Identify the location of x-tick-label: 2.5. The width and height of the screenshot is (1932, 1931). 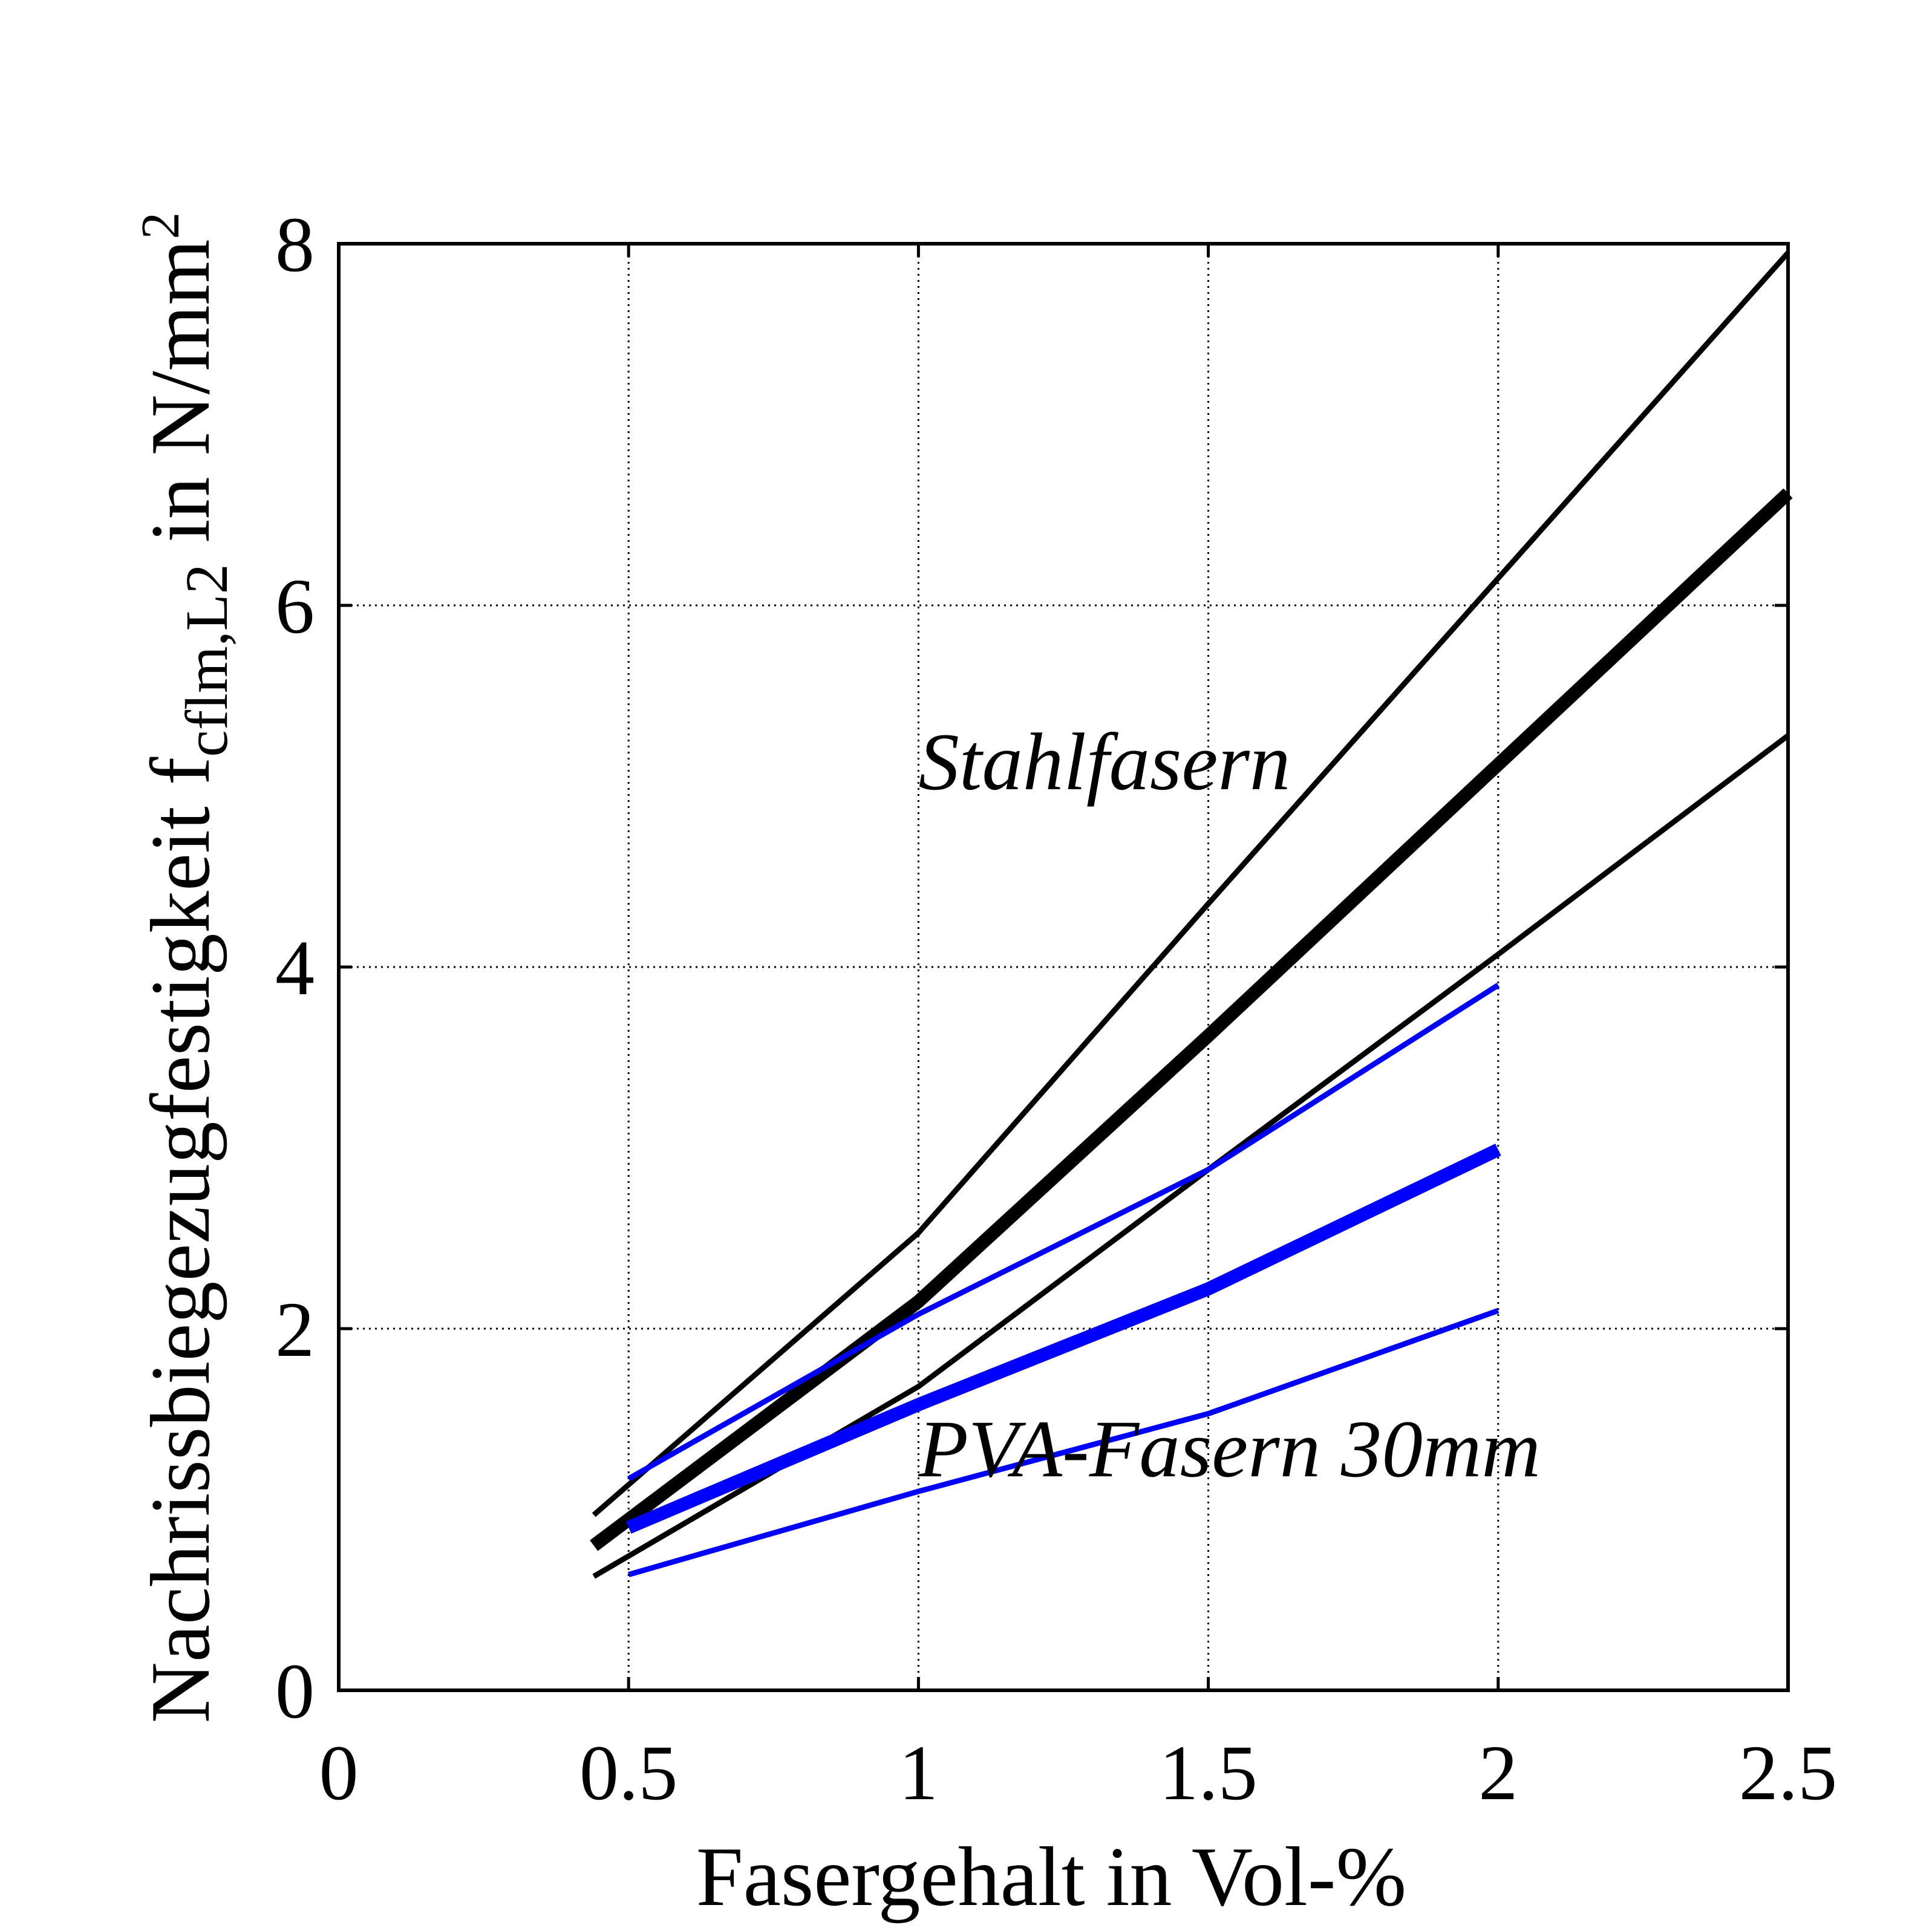
(1788, 1773).